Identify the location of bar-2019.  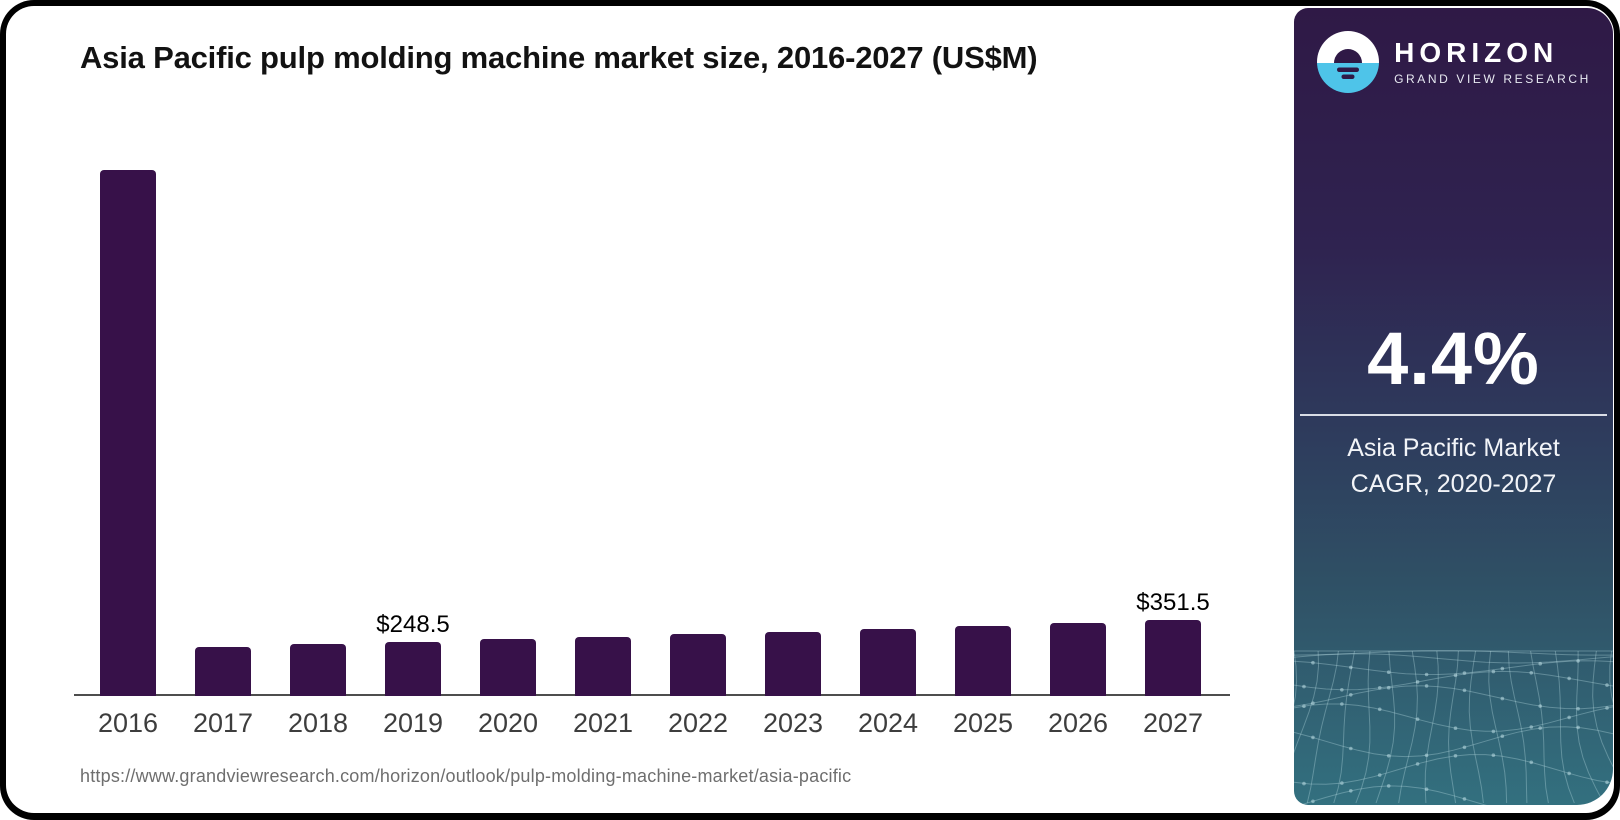
(413, 669).